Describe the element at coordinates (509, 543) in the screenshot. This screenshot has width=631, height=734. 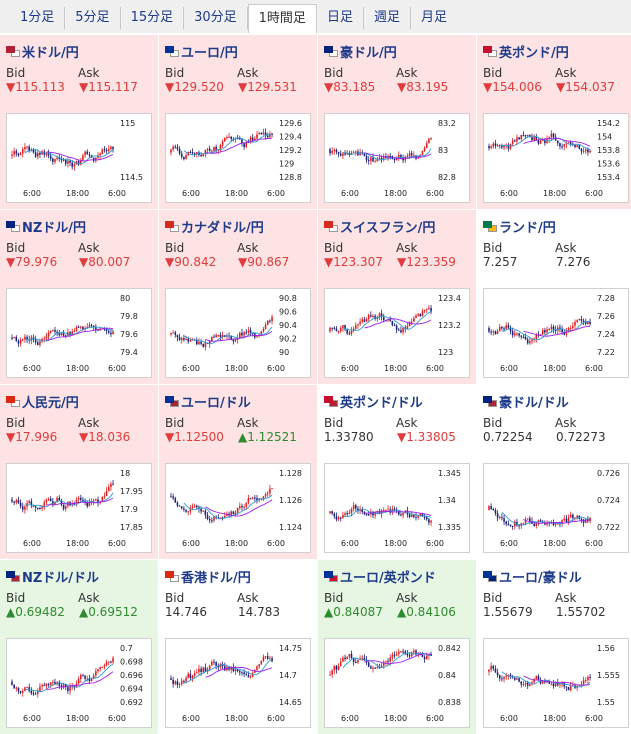
I see `x-tick-label: 6:00` at that location.